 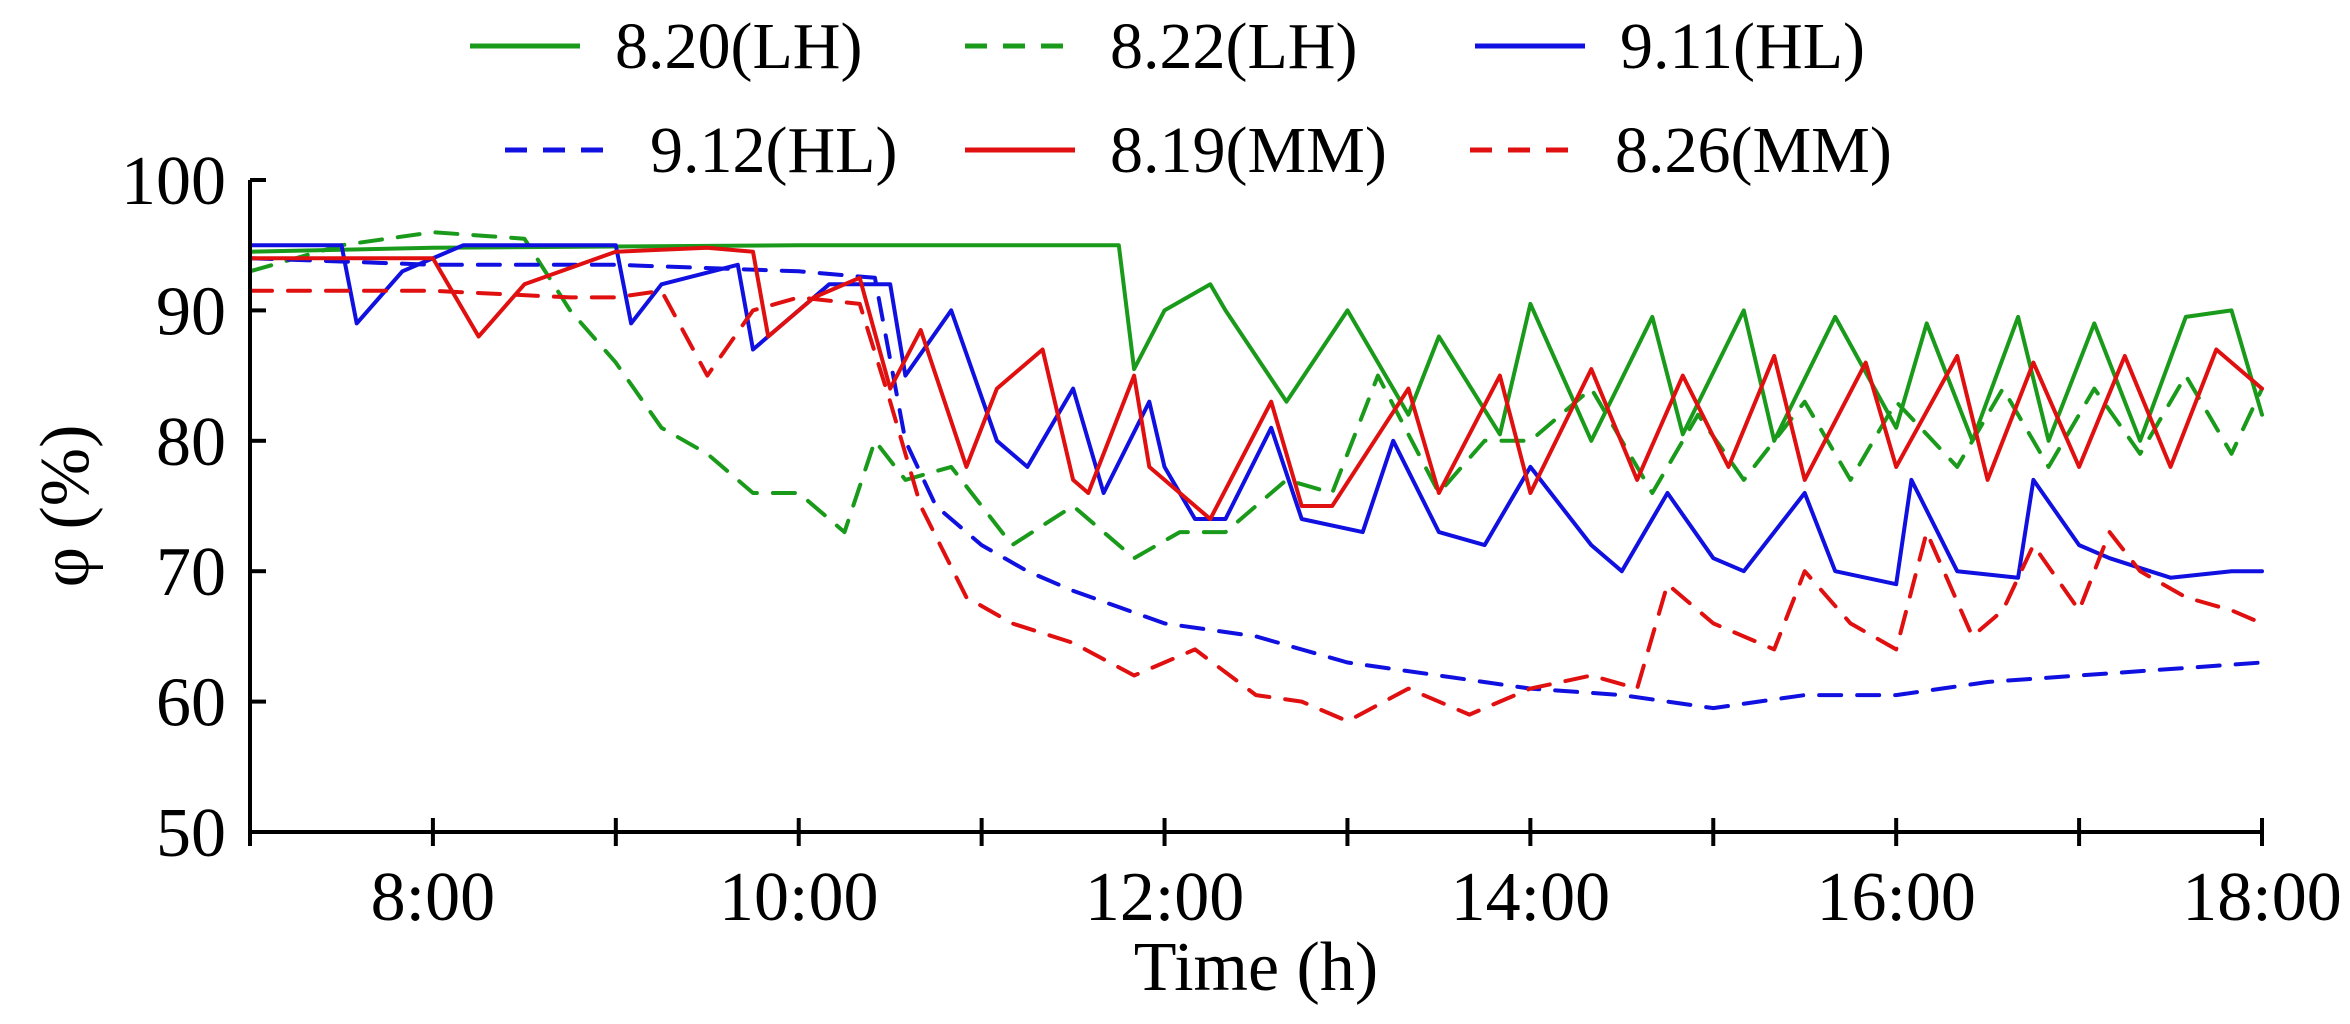 I want to click on y-tick-label-70: 70, so click(x=191, y=572).